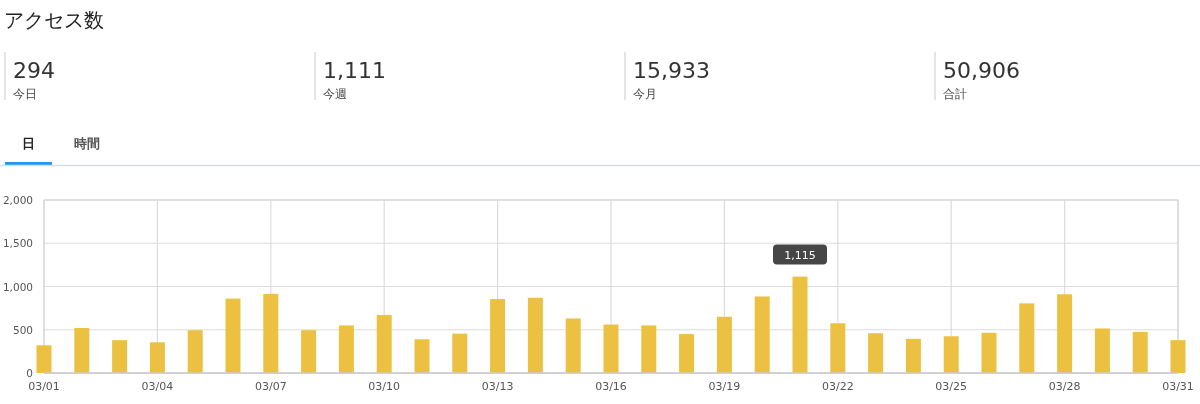 The height and width of the screenshot is (404, 1200). Describe the element at coordinates (611, 386) in the screenshot. I see `x-tick-label: 03/16` at that location.